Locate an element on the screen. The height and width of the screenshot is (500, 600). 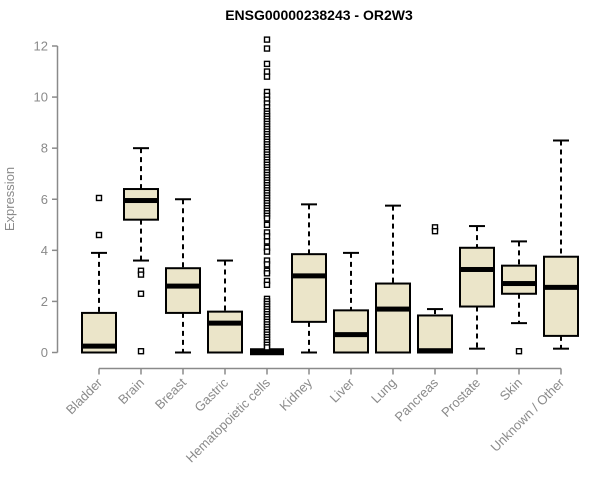
boxplot-hematopoietic-cells is located at coordinates (267, 196).